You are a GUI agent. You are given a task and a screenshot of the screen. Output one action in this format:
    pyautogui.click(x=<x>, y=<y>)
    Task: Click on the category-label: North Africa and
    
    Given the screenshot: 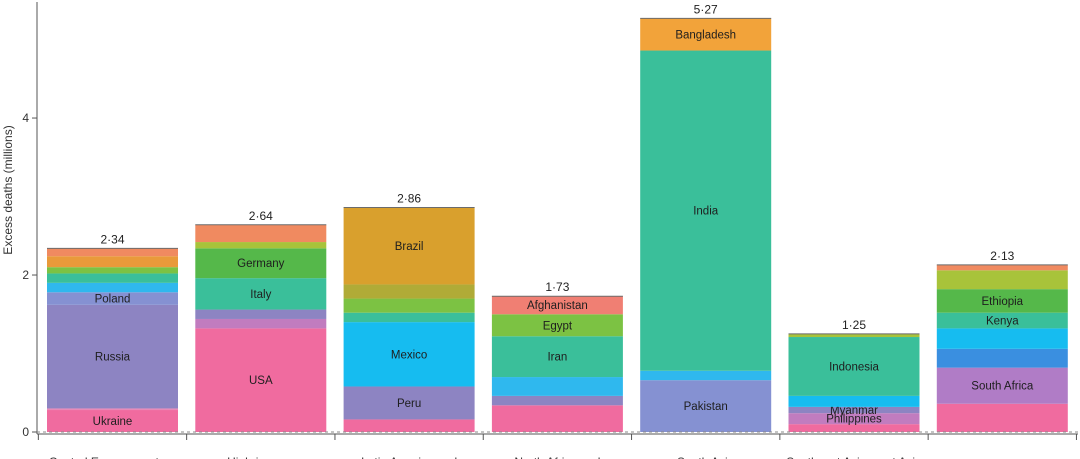 What is the action you would take?
    pyautogui.click(x=557, y=457)
    